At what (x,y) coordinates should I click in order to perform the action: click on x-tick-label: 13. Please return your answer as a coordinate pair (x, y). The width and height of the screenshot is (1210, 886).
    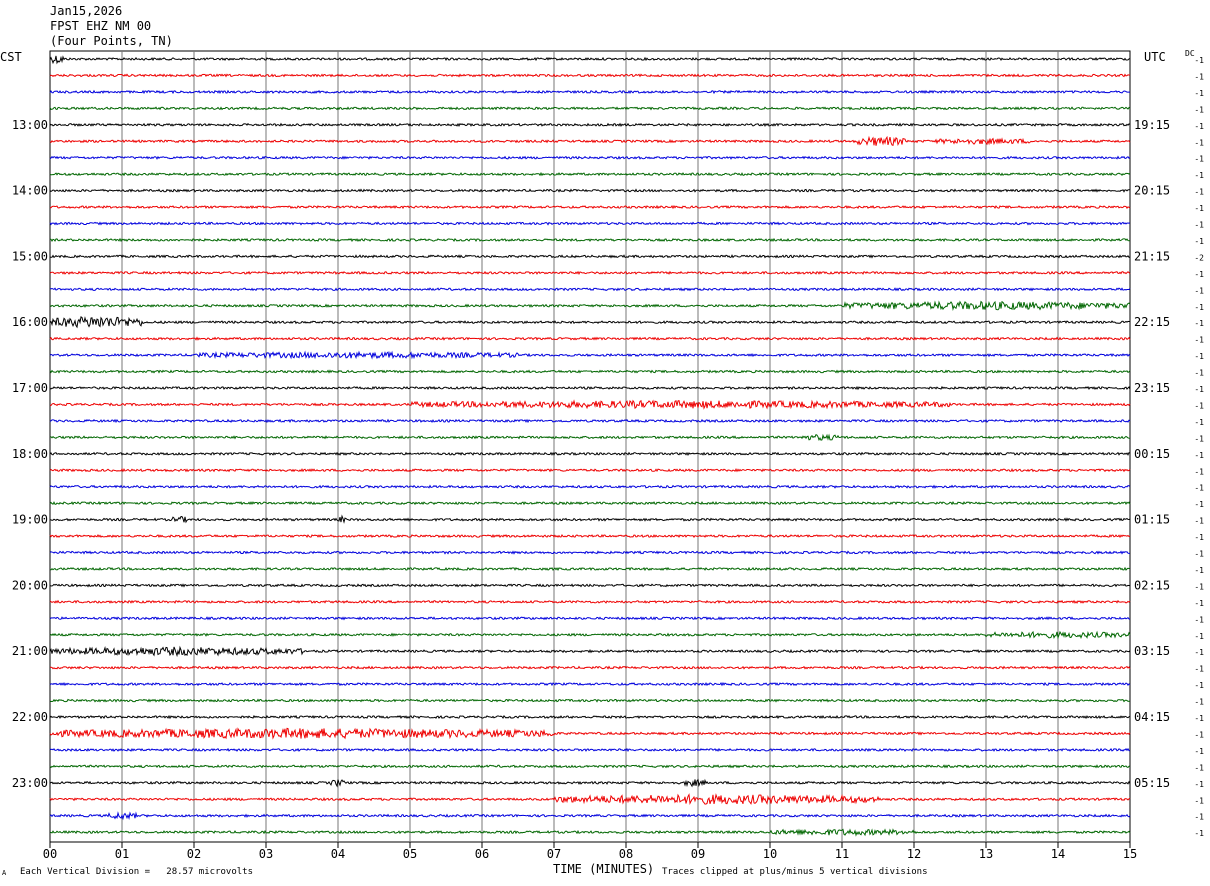
    Looking at the image, I should click on (986, 854).